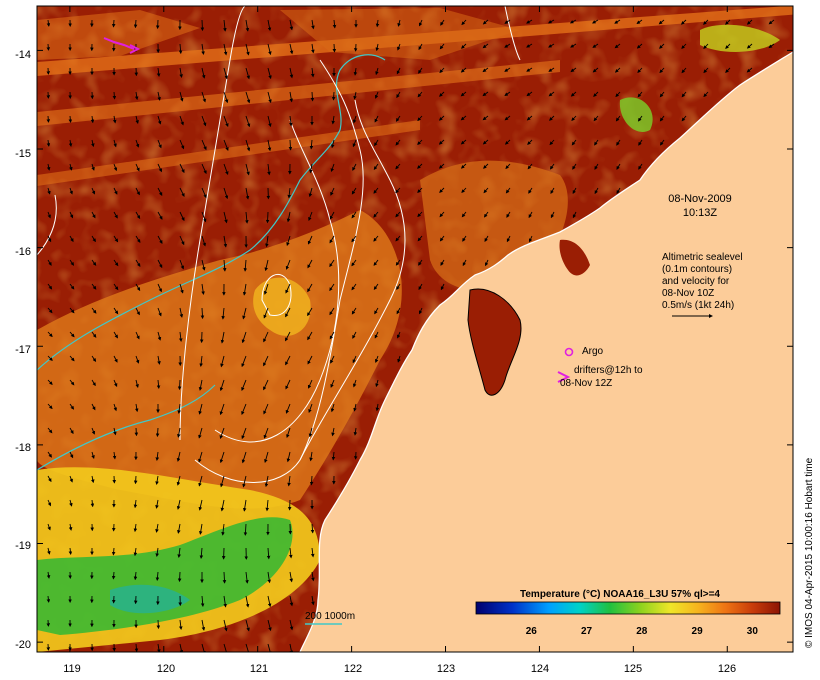 The height and width of the screenshot is (680, 820). I want to click on lon-tick-label: 120, so click(166, 669).